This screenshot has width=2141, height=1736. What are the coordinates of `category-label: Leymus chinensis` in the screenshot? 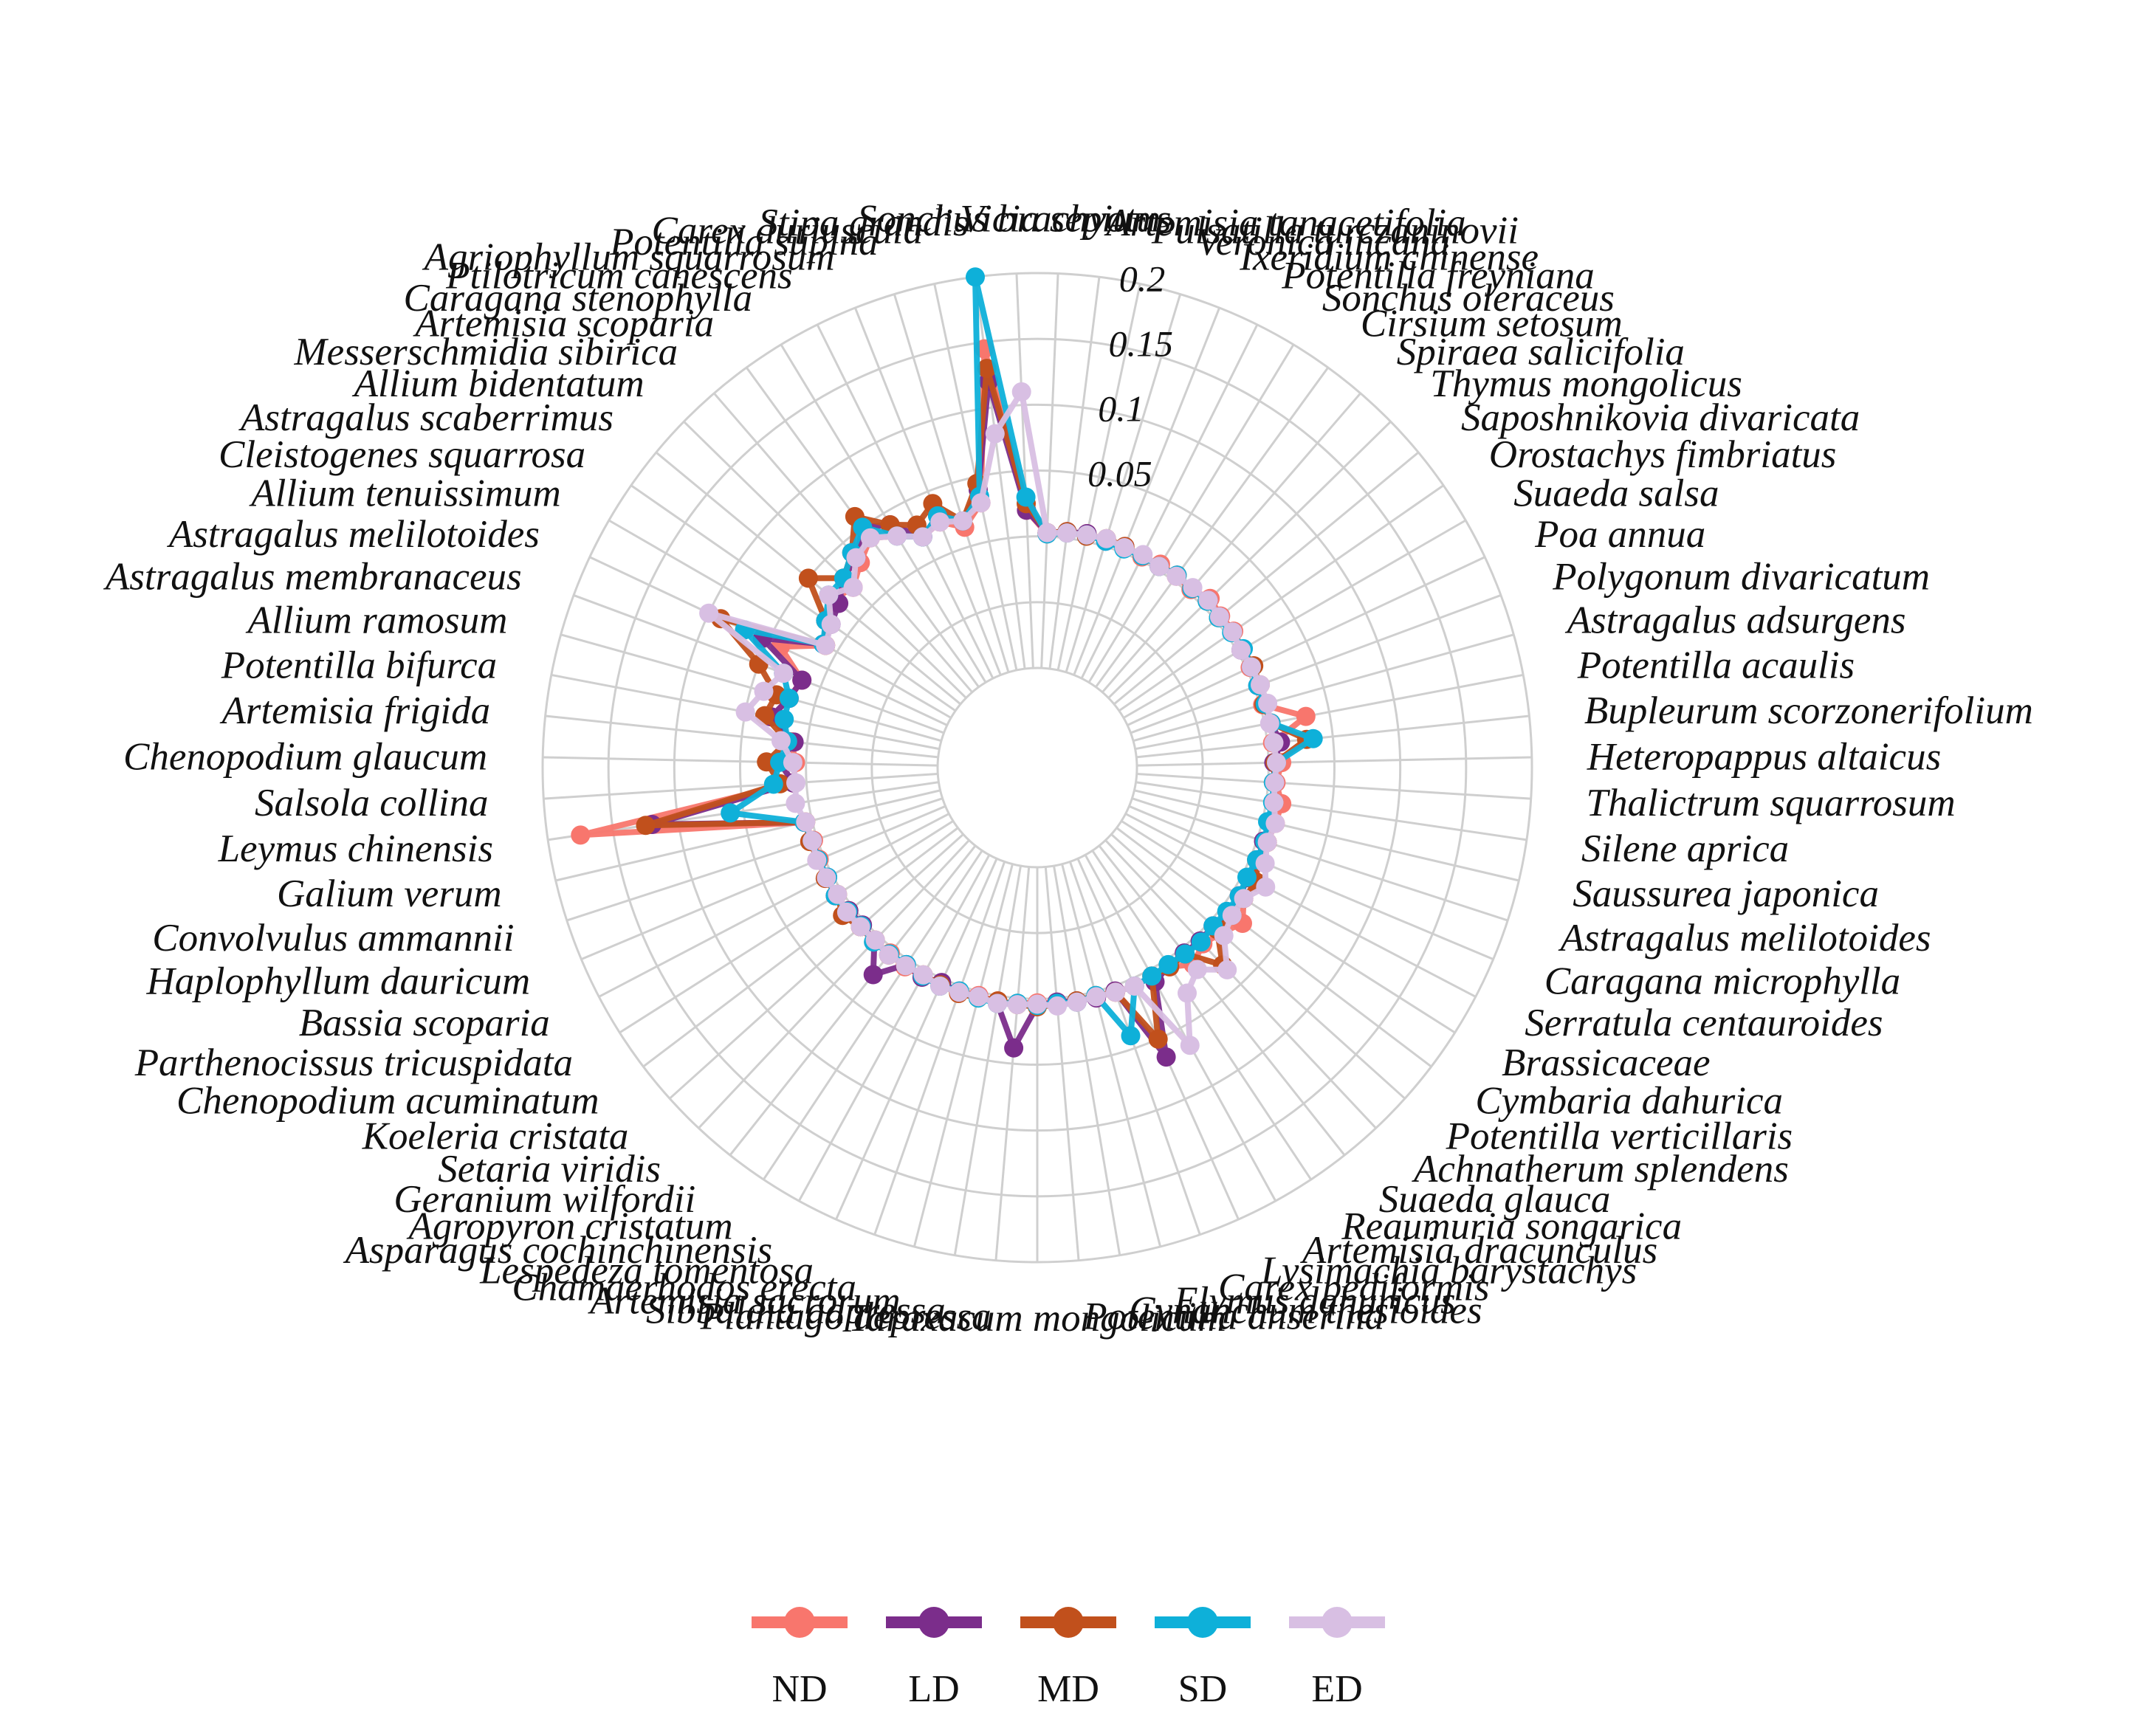 It's located at (355, 848).